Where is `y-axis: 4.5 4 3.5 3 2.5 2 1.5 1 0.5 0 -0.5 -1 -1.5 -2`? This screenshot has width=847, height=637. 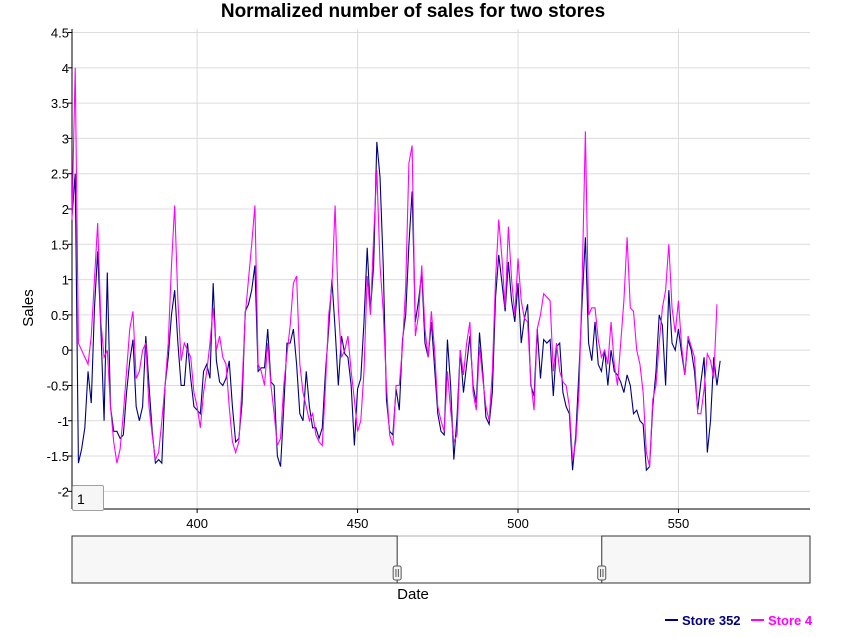
y-axis: 4.5 4 3.5 3 2.5 2 1.5 1 0.5 0 -0.5 -1 -1.5 -2 is located at coordinates (59, 262).